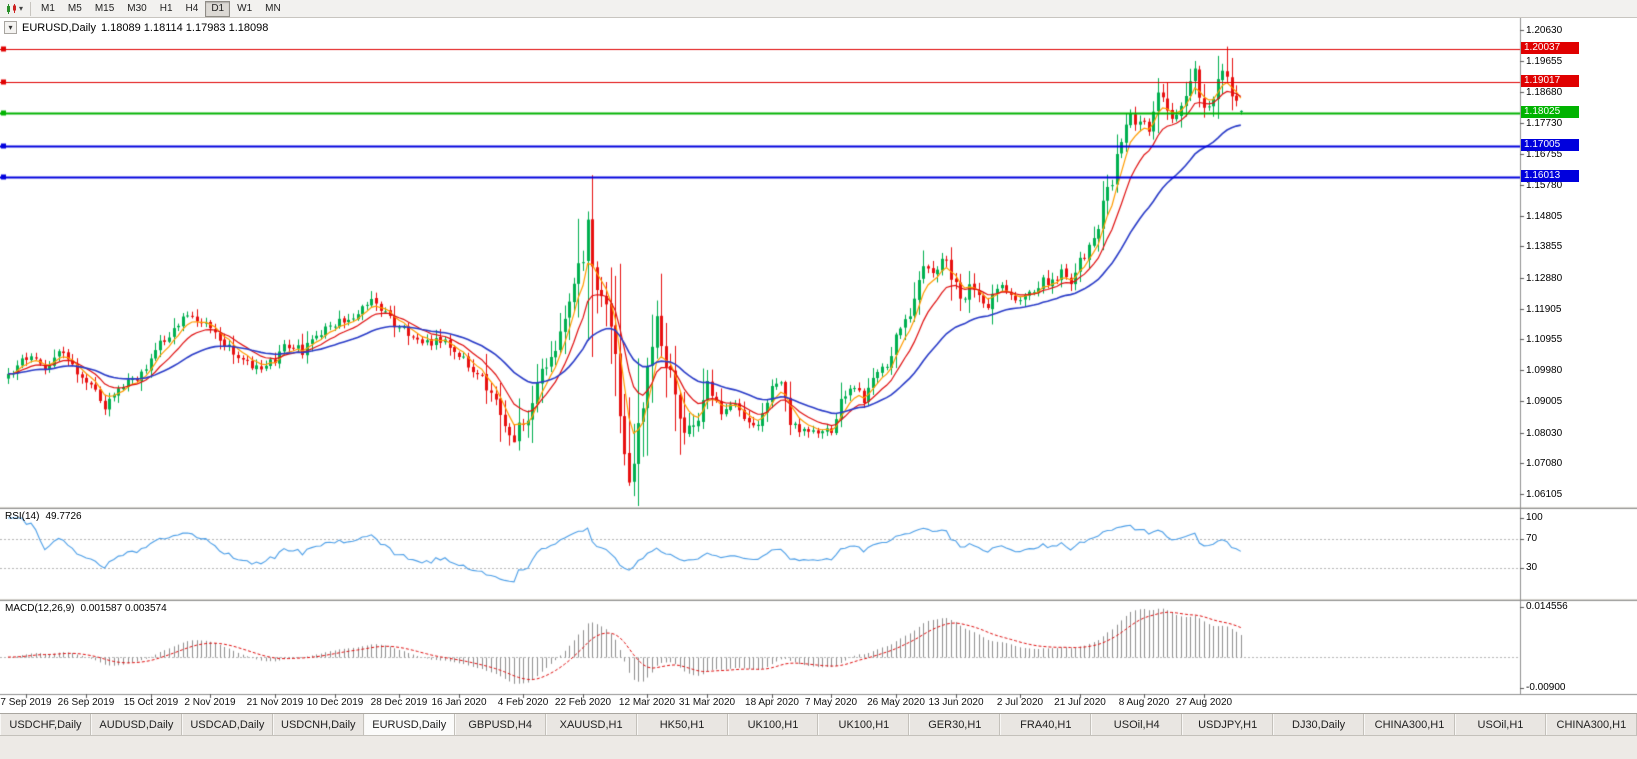 Image resolution: width=1637 pixels, height=759 pixels. What do you see at coordinates (75, 9) in the screenshot?
I see `timeframe-button-m5: M5` at bounding box center [75, 9].